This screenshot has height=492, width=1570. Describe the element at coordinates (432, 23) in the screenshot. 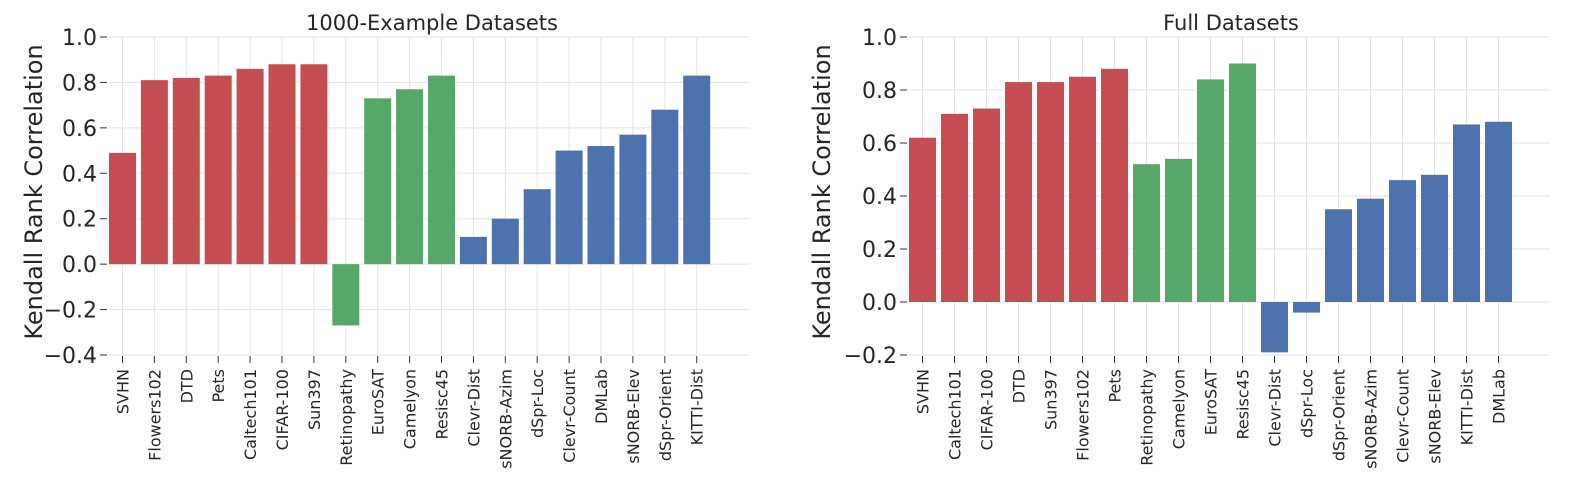

I see `chart-title: 1000-Example Datasets` at that location.